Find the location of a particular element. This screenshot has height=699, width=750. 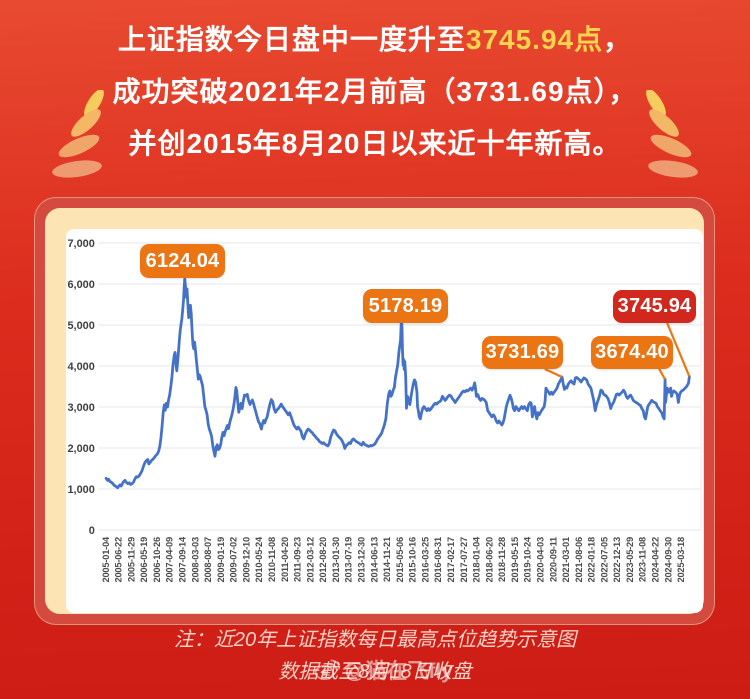

x-tick-label: 2022-01-18 is located at coordinates (592, 560).